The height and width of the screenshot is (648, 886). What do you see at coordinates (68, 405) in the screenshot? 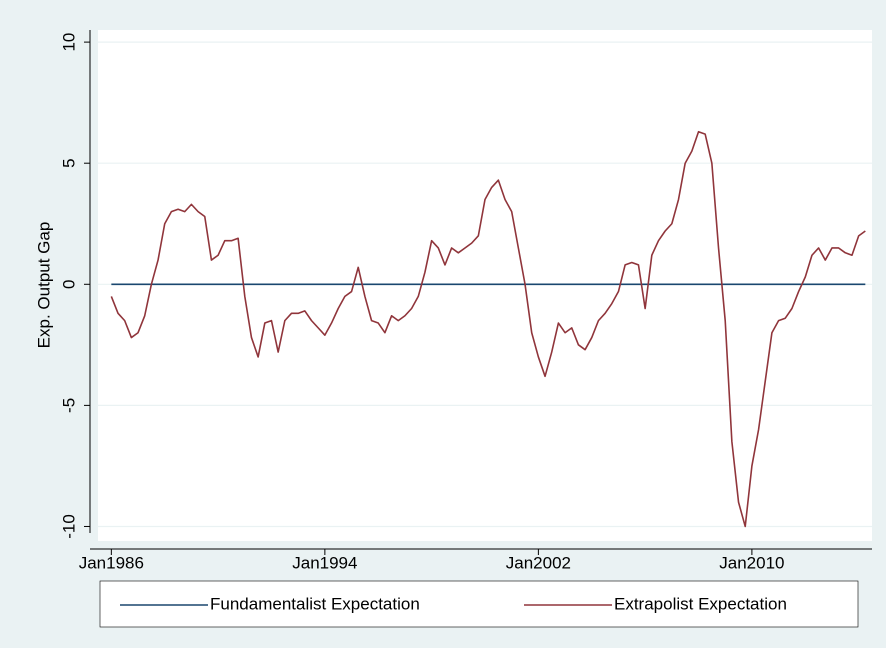
I see `y-tick-label: -5` at bounding box center [68, 405].